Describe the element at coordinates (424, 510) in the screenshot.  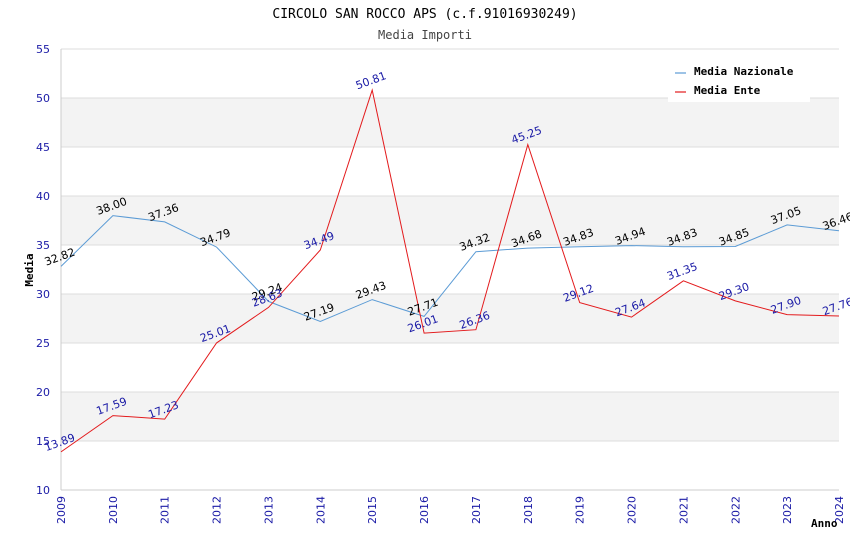
I see `x-tick-label: 2016` at that location.